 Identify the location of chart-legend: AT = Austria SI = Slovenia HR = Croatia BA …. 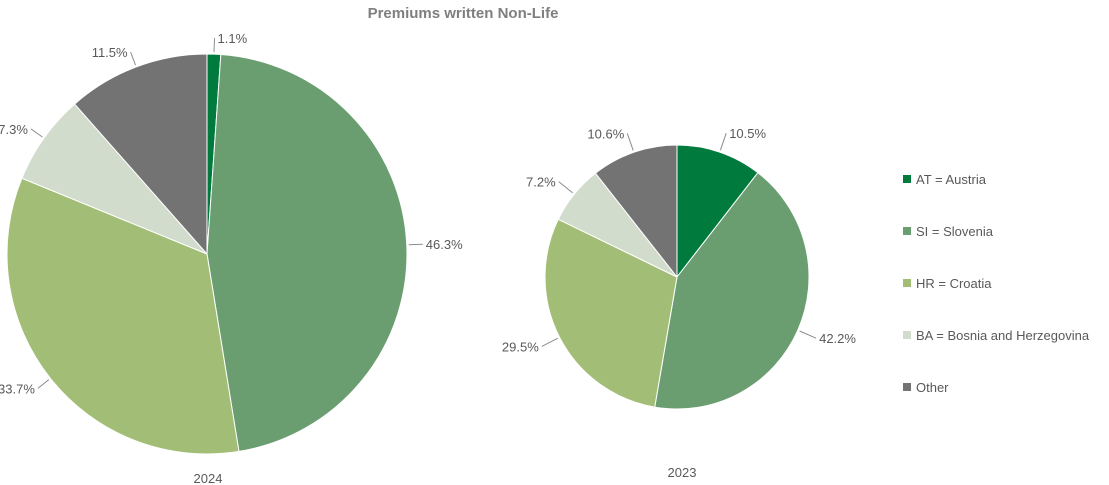
(996, 283).